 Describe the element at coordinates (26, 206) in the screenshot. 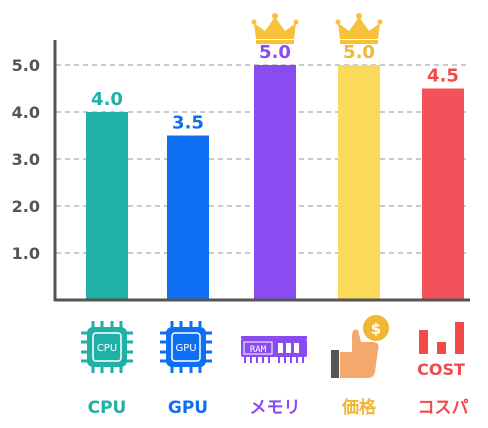

I see `y-tick-label: 2.0` at that location.